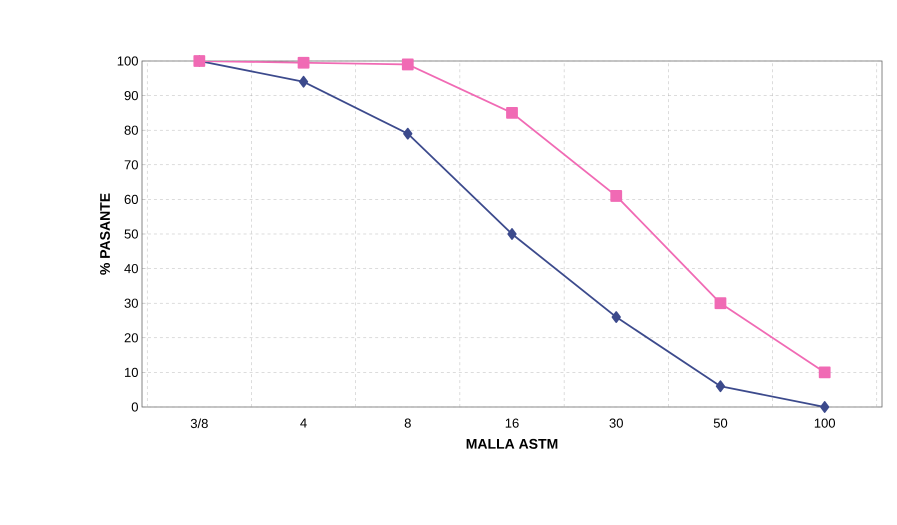 This screenshot has height=525, width=897. What do you see at coordinates (616, 423) in the screenshot?
I see `x-tick-label: 30` at bounding box center [616, 423].